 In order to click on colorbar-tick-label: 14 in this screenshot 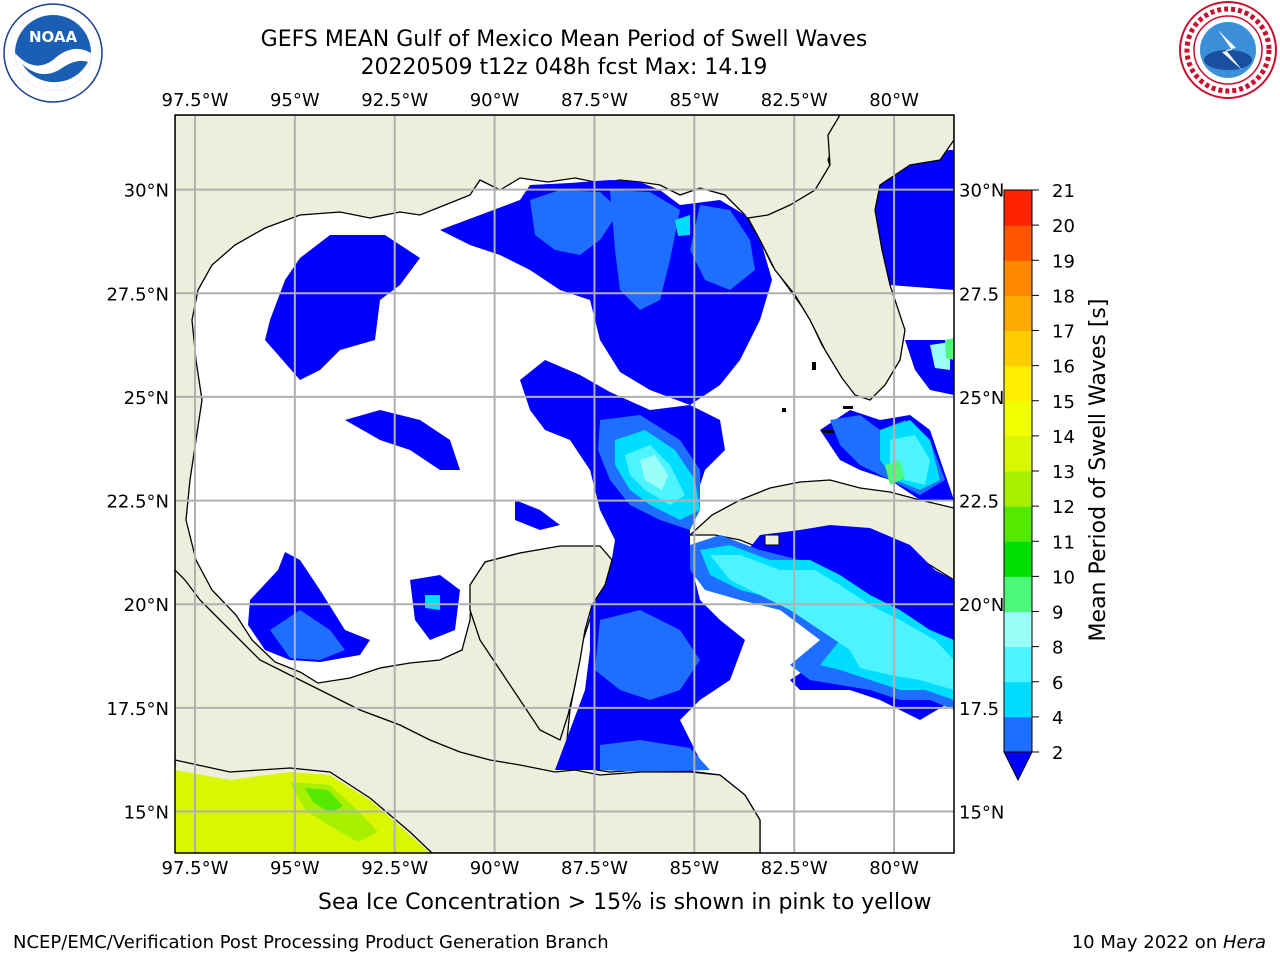, I will do `click(1063, 437)`.